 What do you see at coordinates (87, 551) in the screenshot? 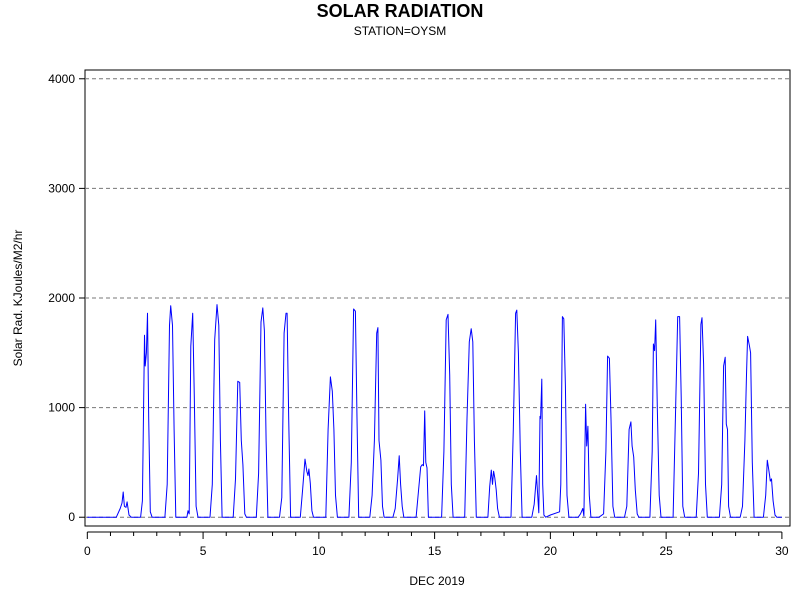
I see `x-tick-label-0: 0` at bounding box center [87, 551].